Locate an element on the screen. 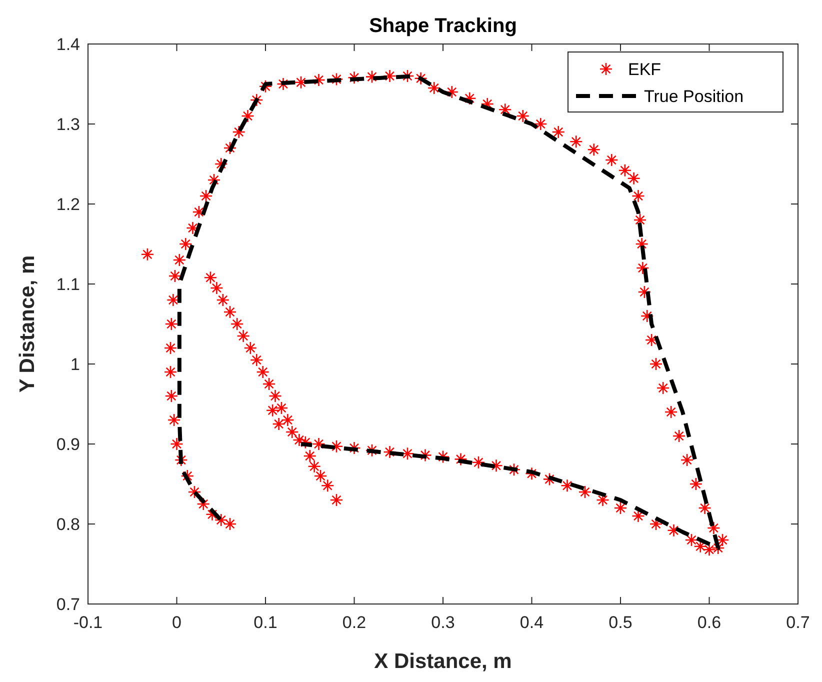 This screenshot has width=822, height=682. y-tick-label: 1.4 is located at coordinates (68, 44).